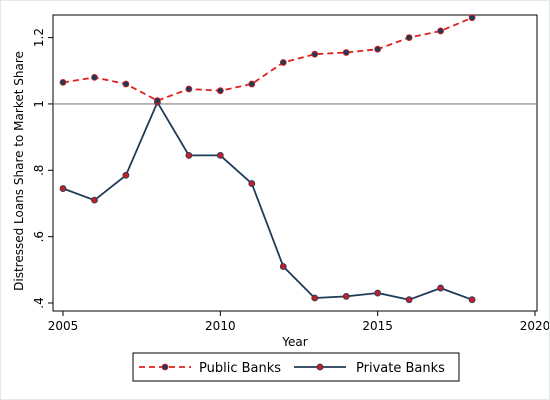 This screenshot has height=400, width=550. I want to click on point-public-2017, so click(441, 31).